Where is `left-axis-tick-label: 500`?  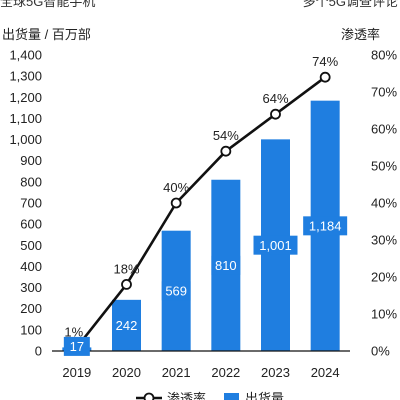 left-axis-tick-label: 500 is located at coordinates (31, 245).